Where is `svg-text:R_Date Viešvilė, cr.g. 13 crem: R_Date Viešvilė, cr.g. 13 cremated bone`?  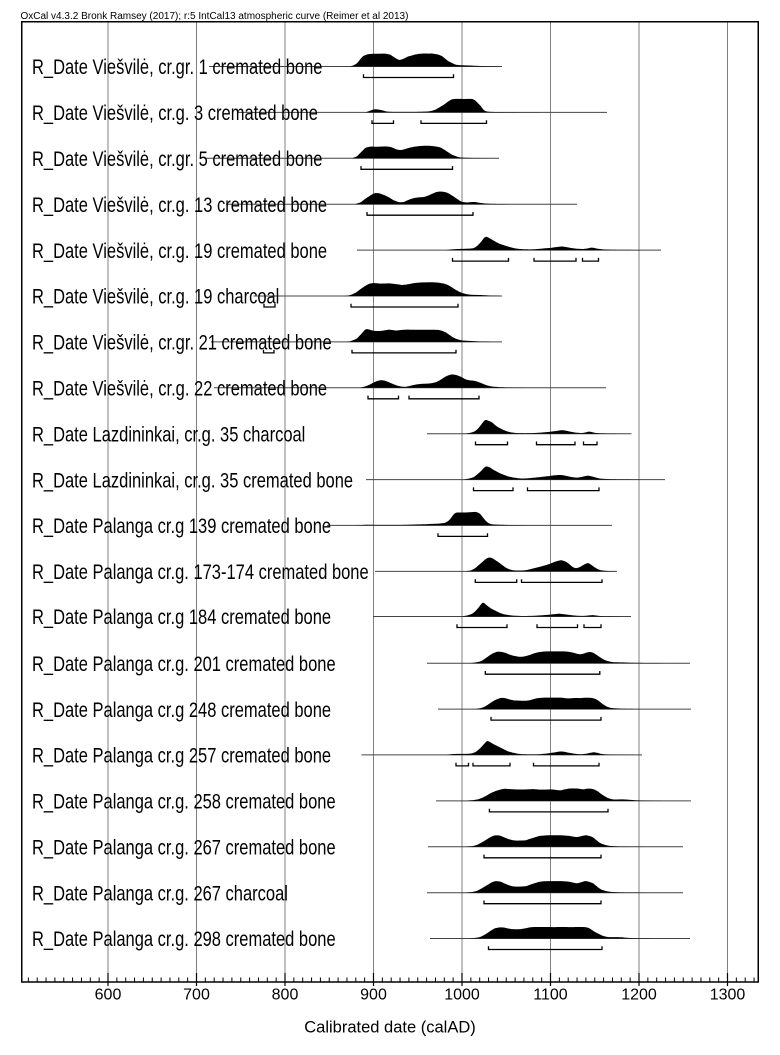 svg-text:R_Date Viešvilė, cr.g. 13 crem: R_Date Viešvilė, cr.g. 13 cremated bone is located at coordinates (179, 206).